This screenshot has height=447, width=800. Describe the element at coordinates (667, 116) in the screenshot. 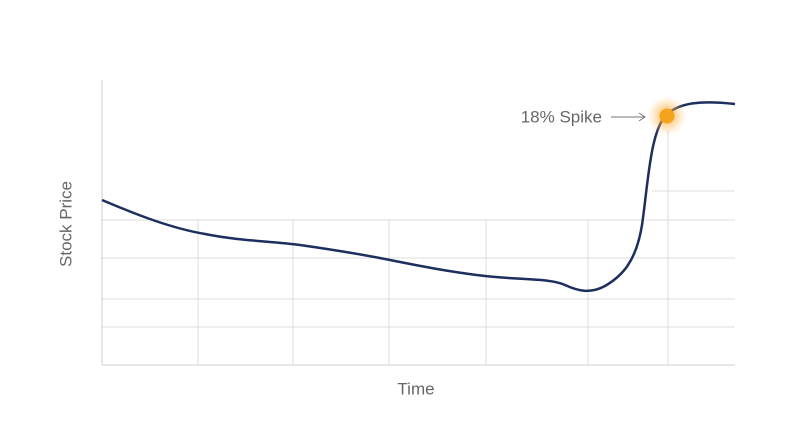

I see `spike-point` at that location.